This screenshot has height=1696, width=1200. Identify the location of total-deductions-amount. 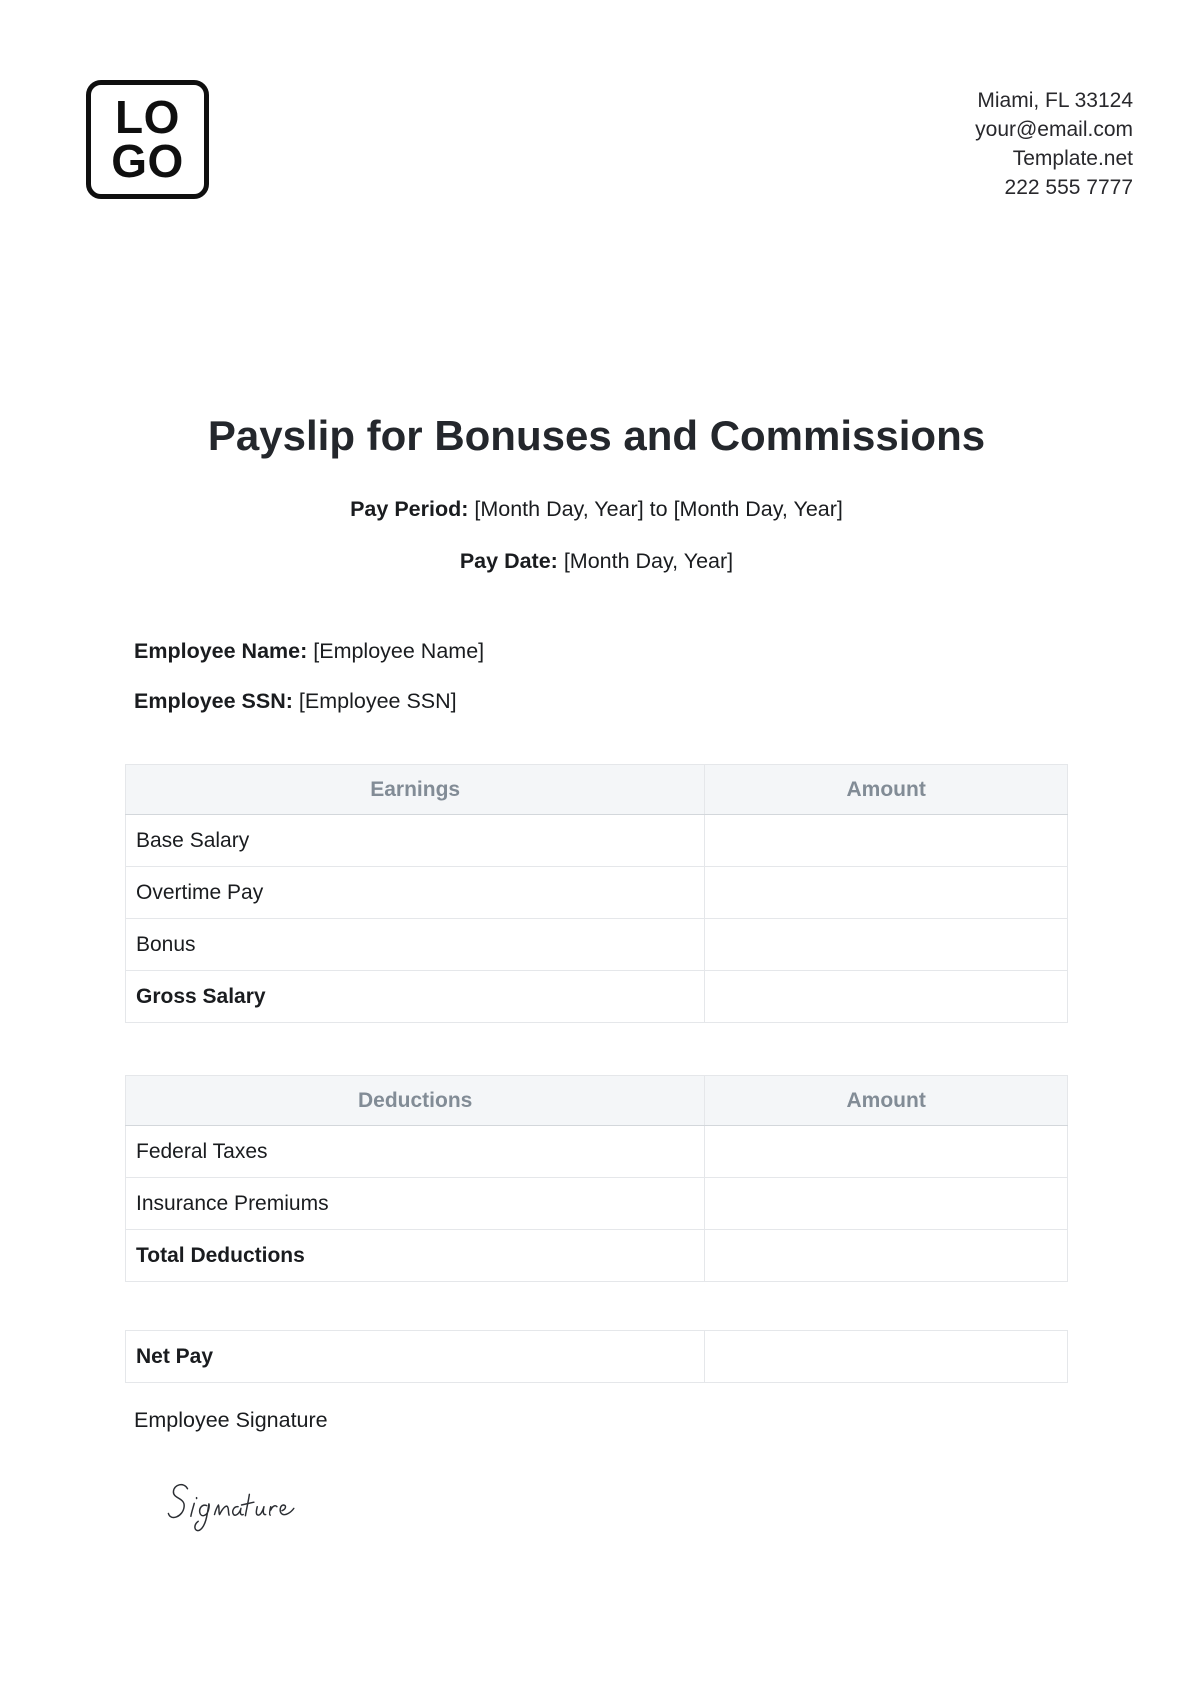
(886, 1255).